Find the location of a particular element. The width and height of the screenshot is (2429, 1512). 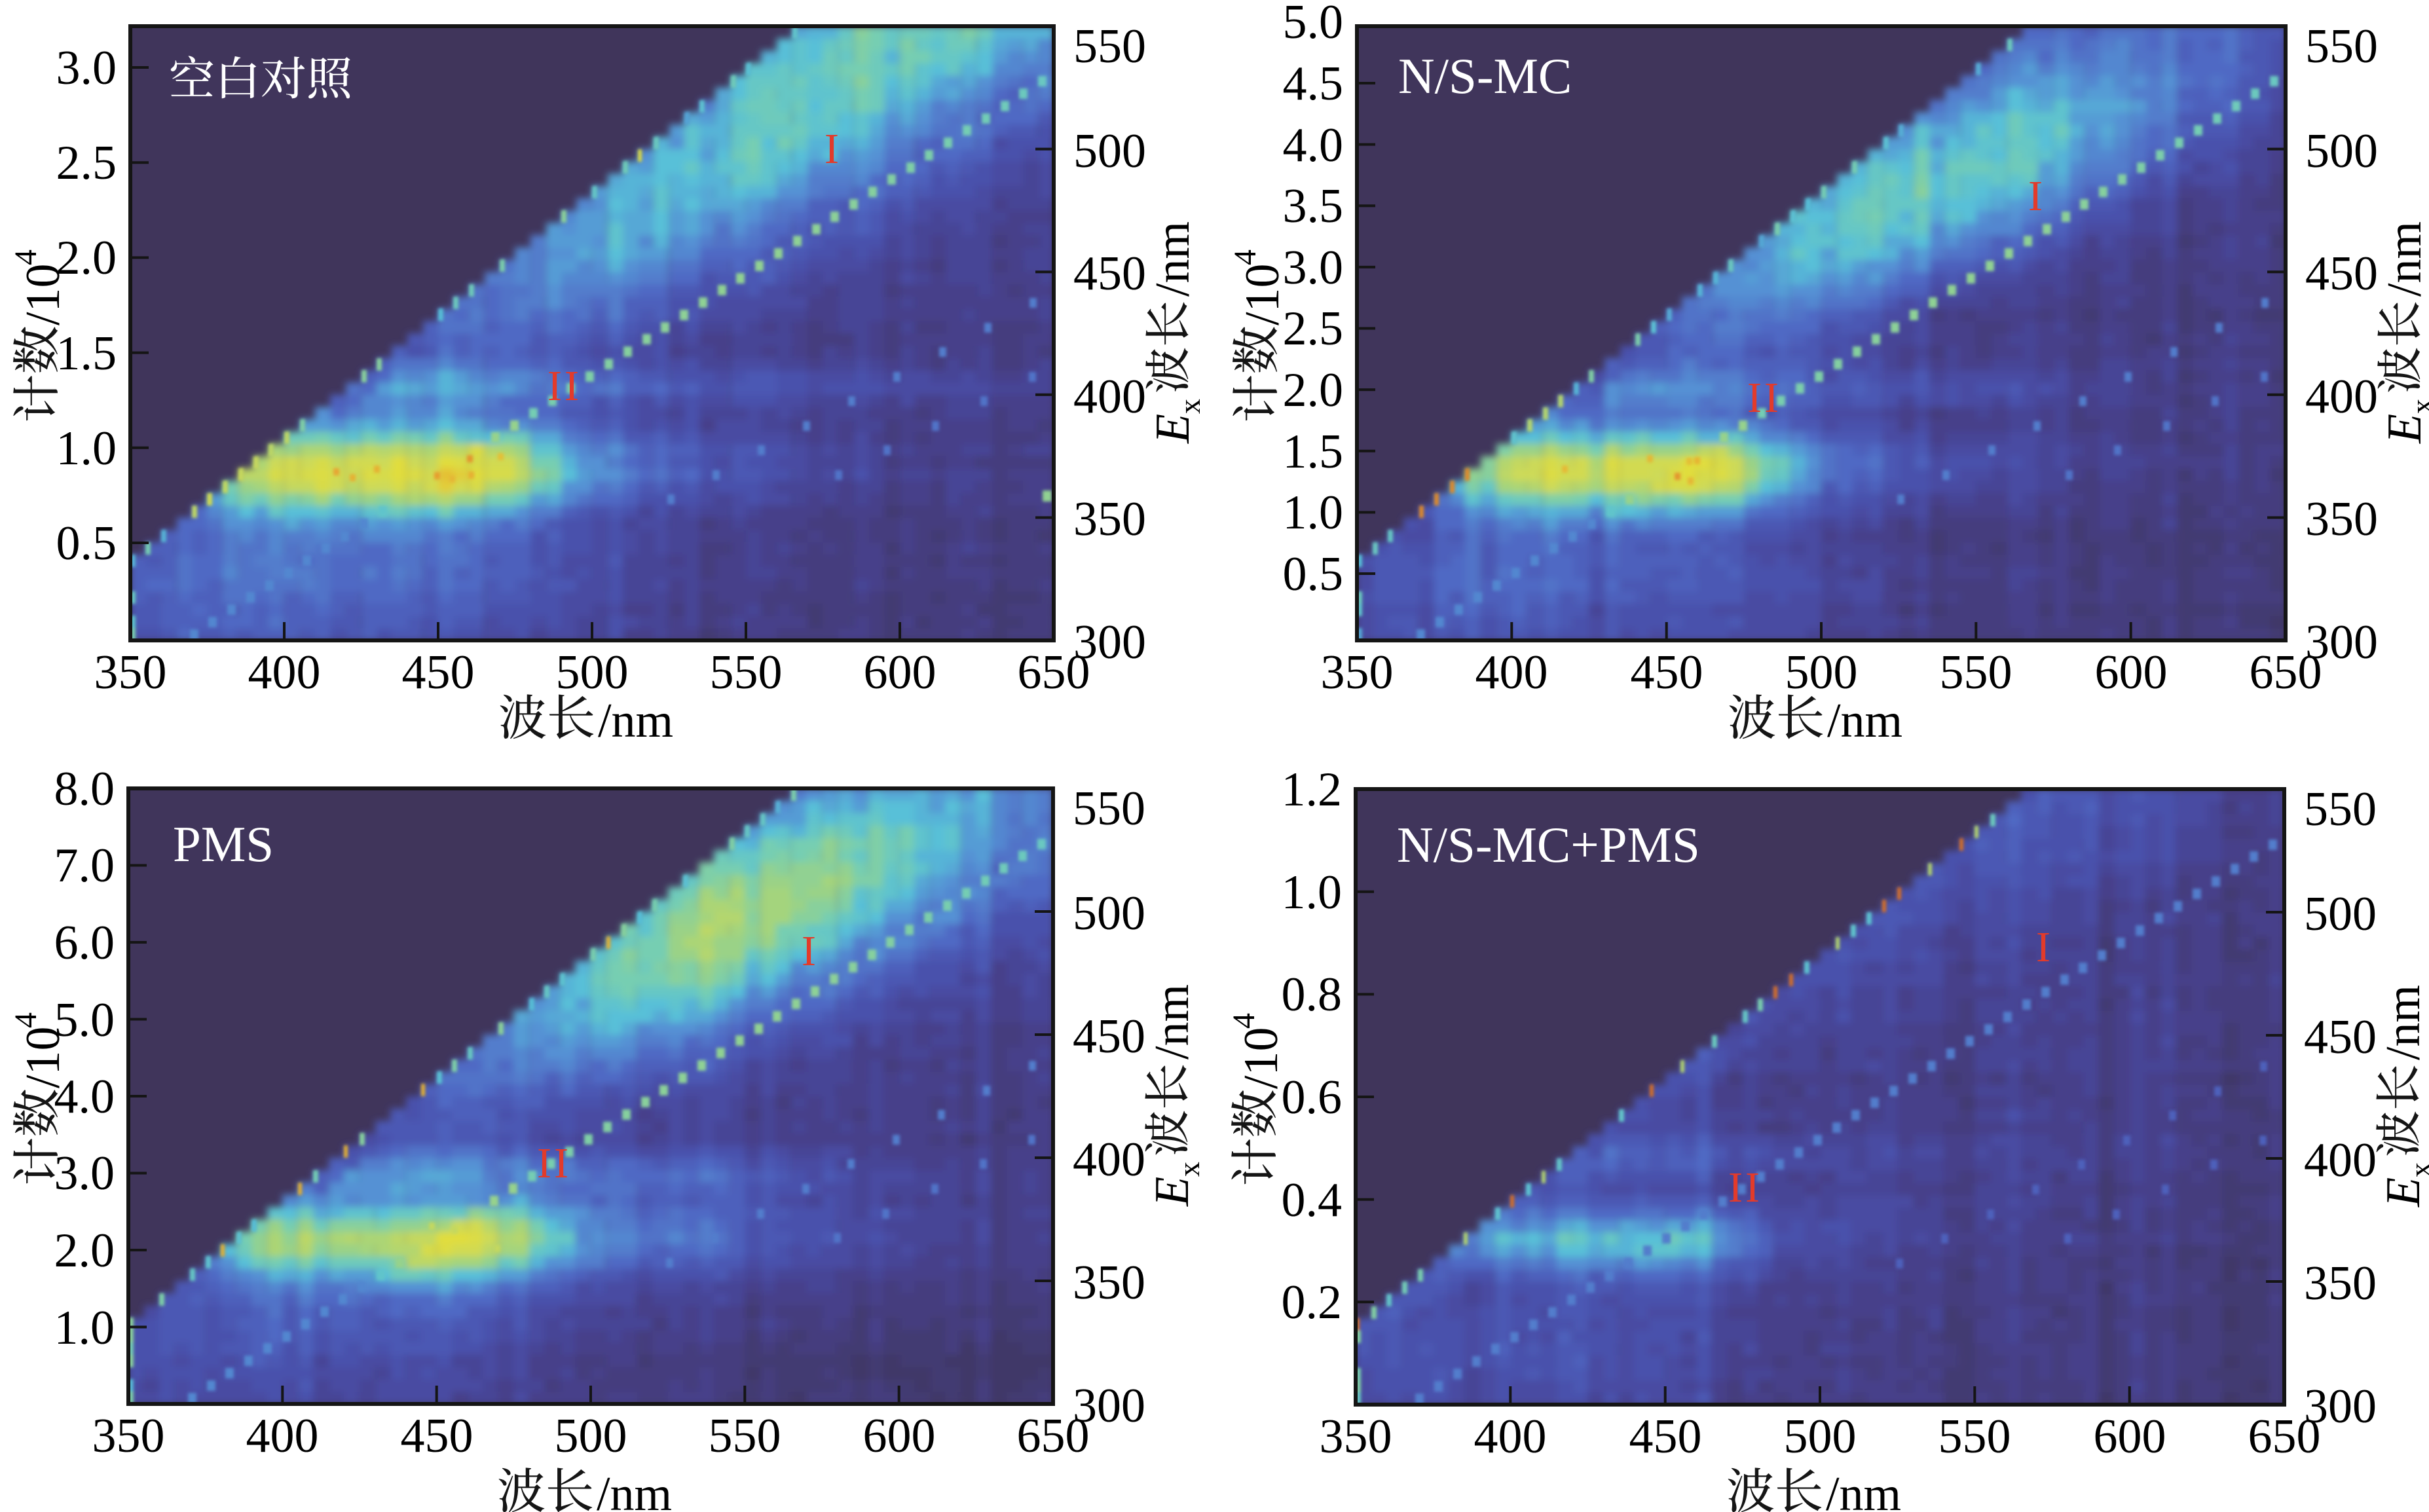

svg-text: 1.2 is located at coordinates (1312, 790).